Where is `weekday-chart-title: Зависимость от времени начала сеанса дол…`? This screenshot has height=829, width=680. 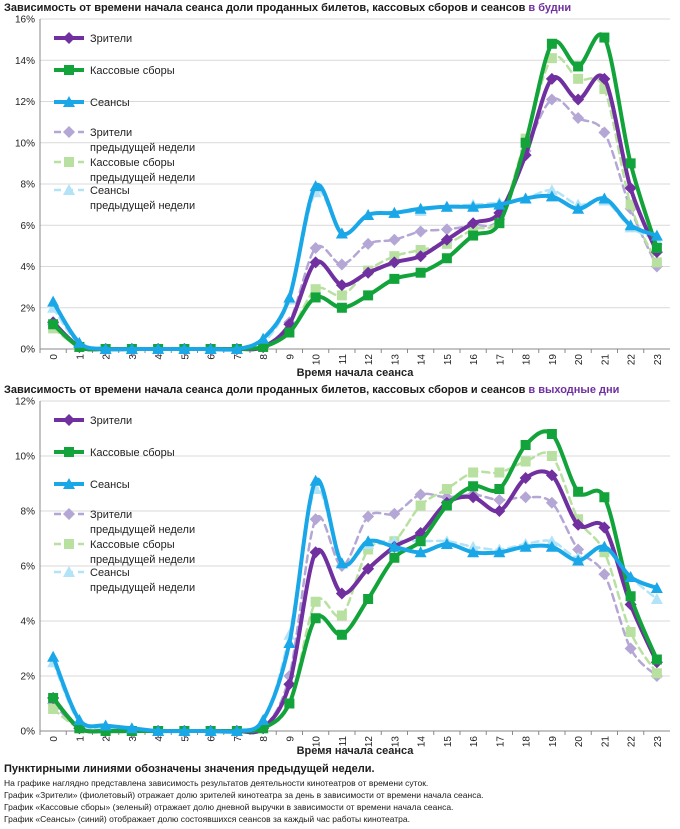 weekday-chart-title: Зависимость от времени начала сеанса дол… is located at coordinates (287, 8).